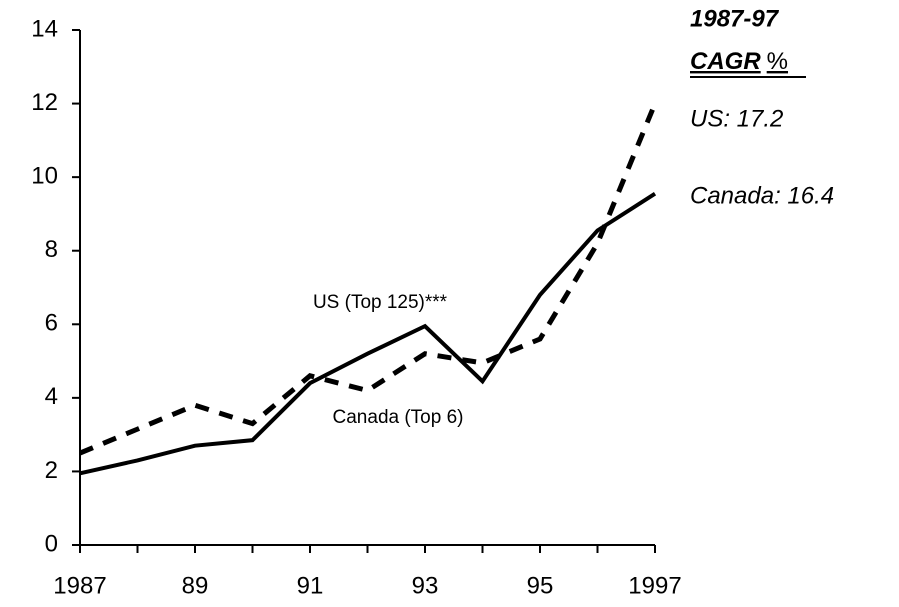  I want to click on y-tick-label: 0, so click(51, 543).